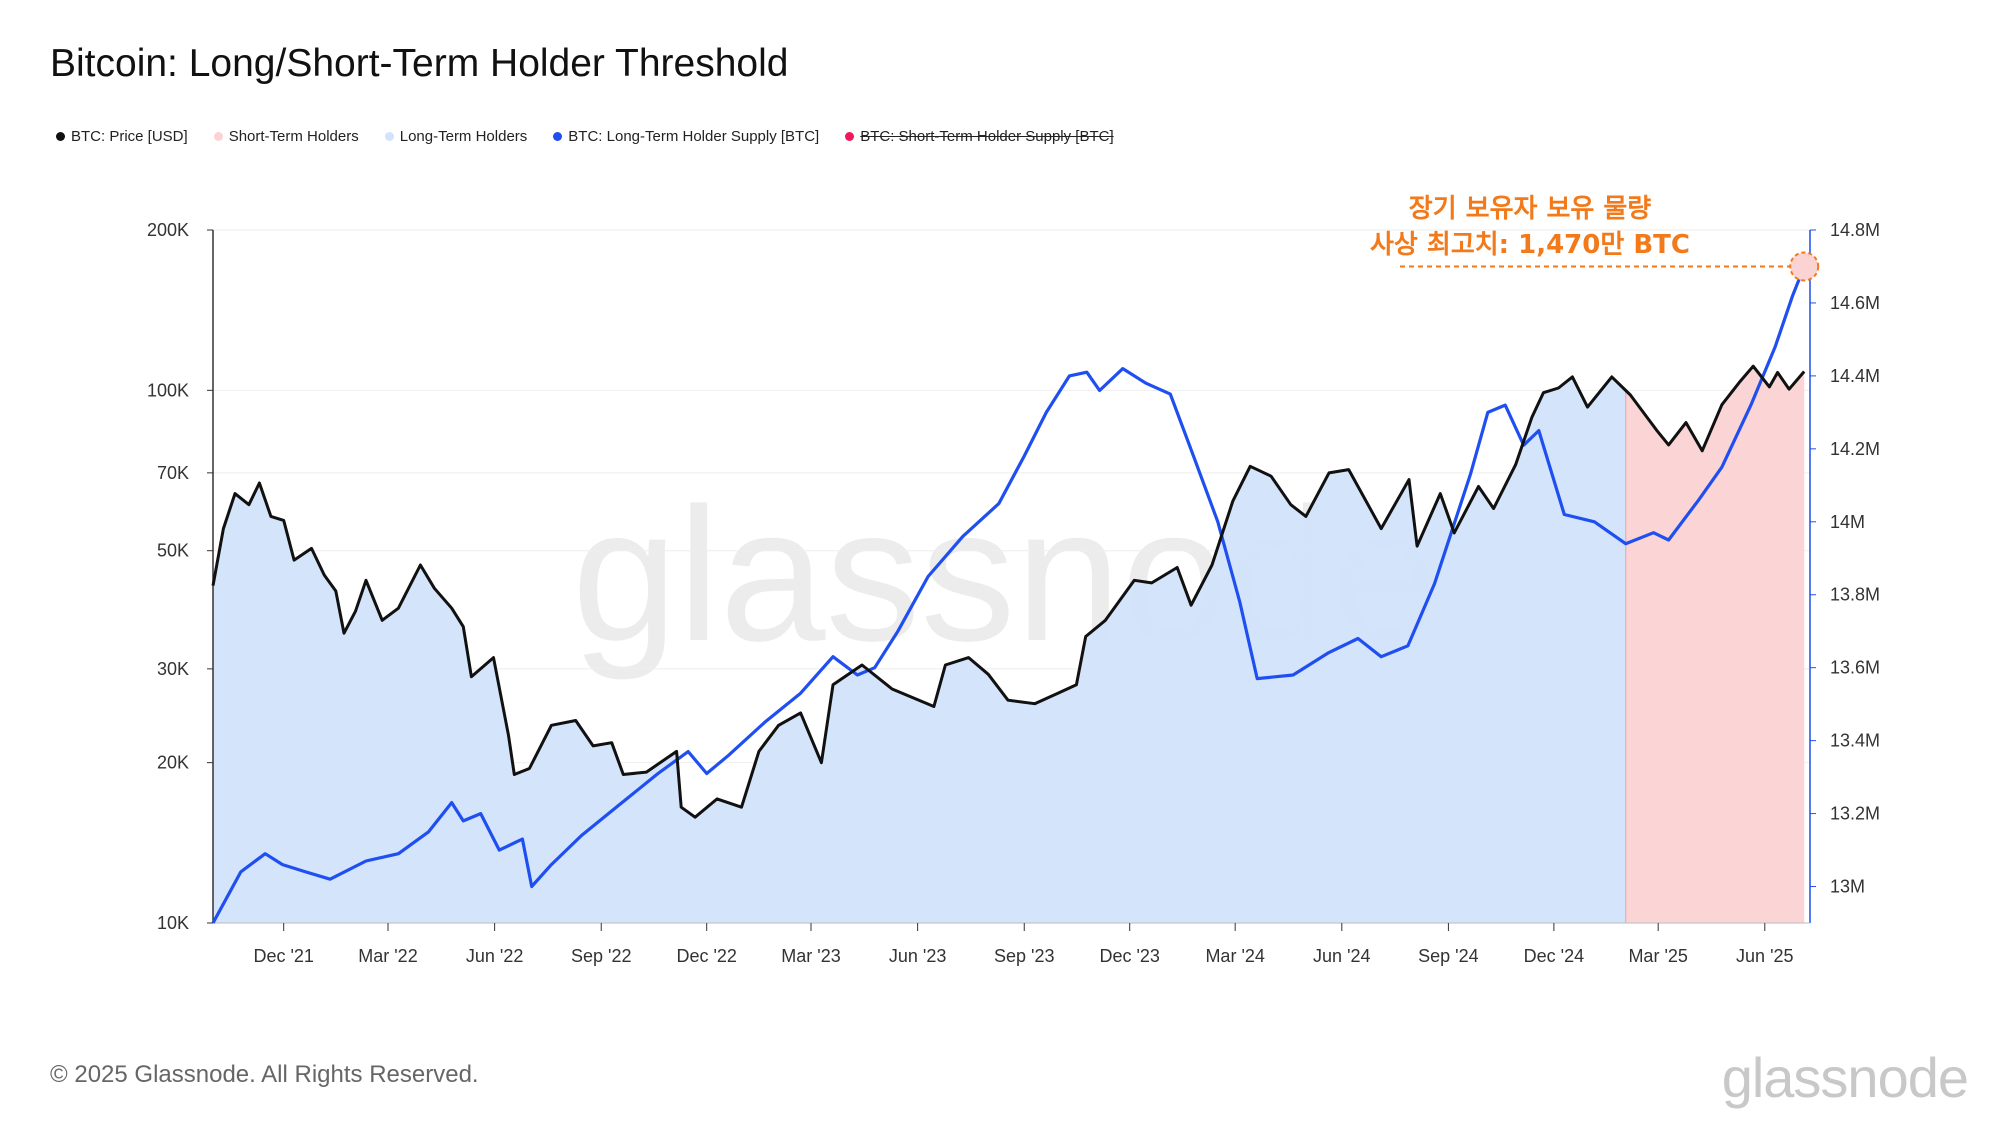 Image resolution: width=2000 pixels, height=1125 pixels. Describe the element at coordinates (1855, 303) in the screenshot. I see `y-right-tick-label: 14.6M` at that location.